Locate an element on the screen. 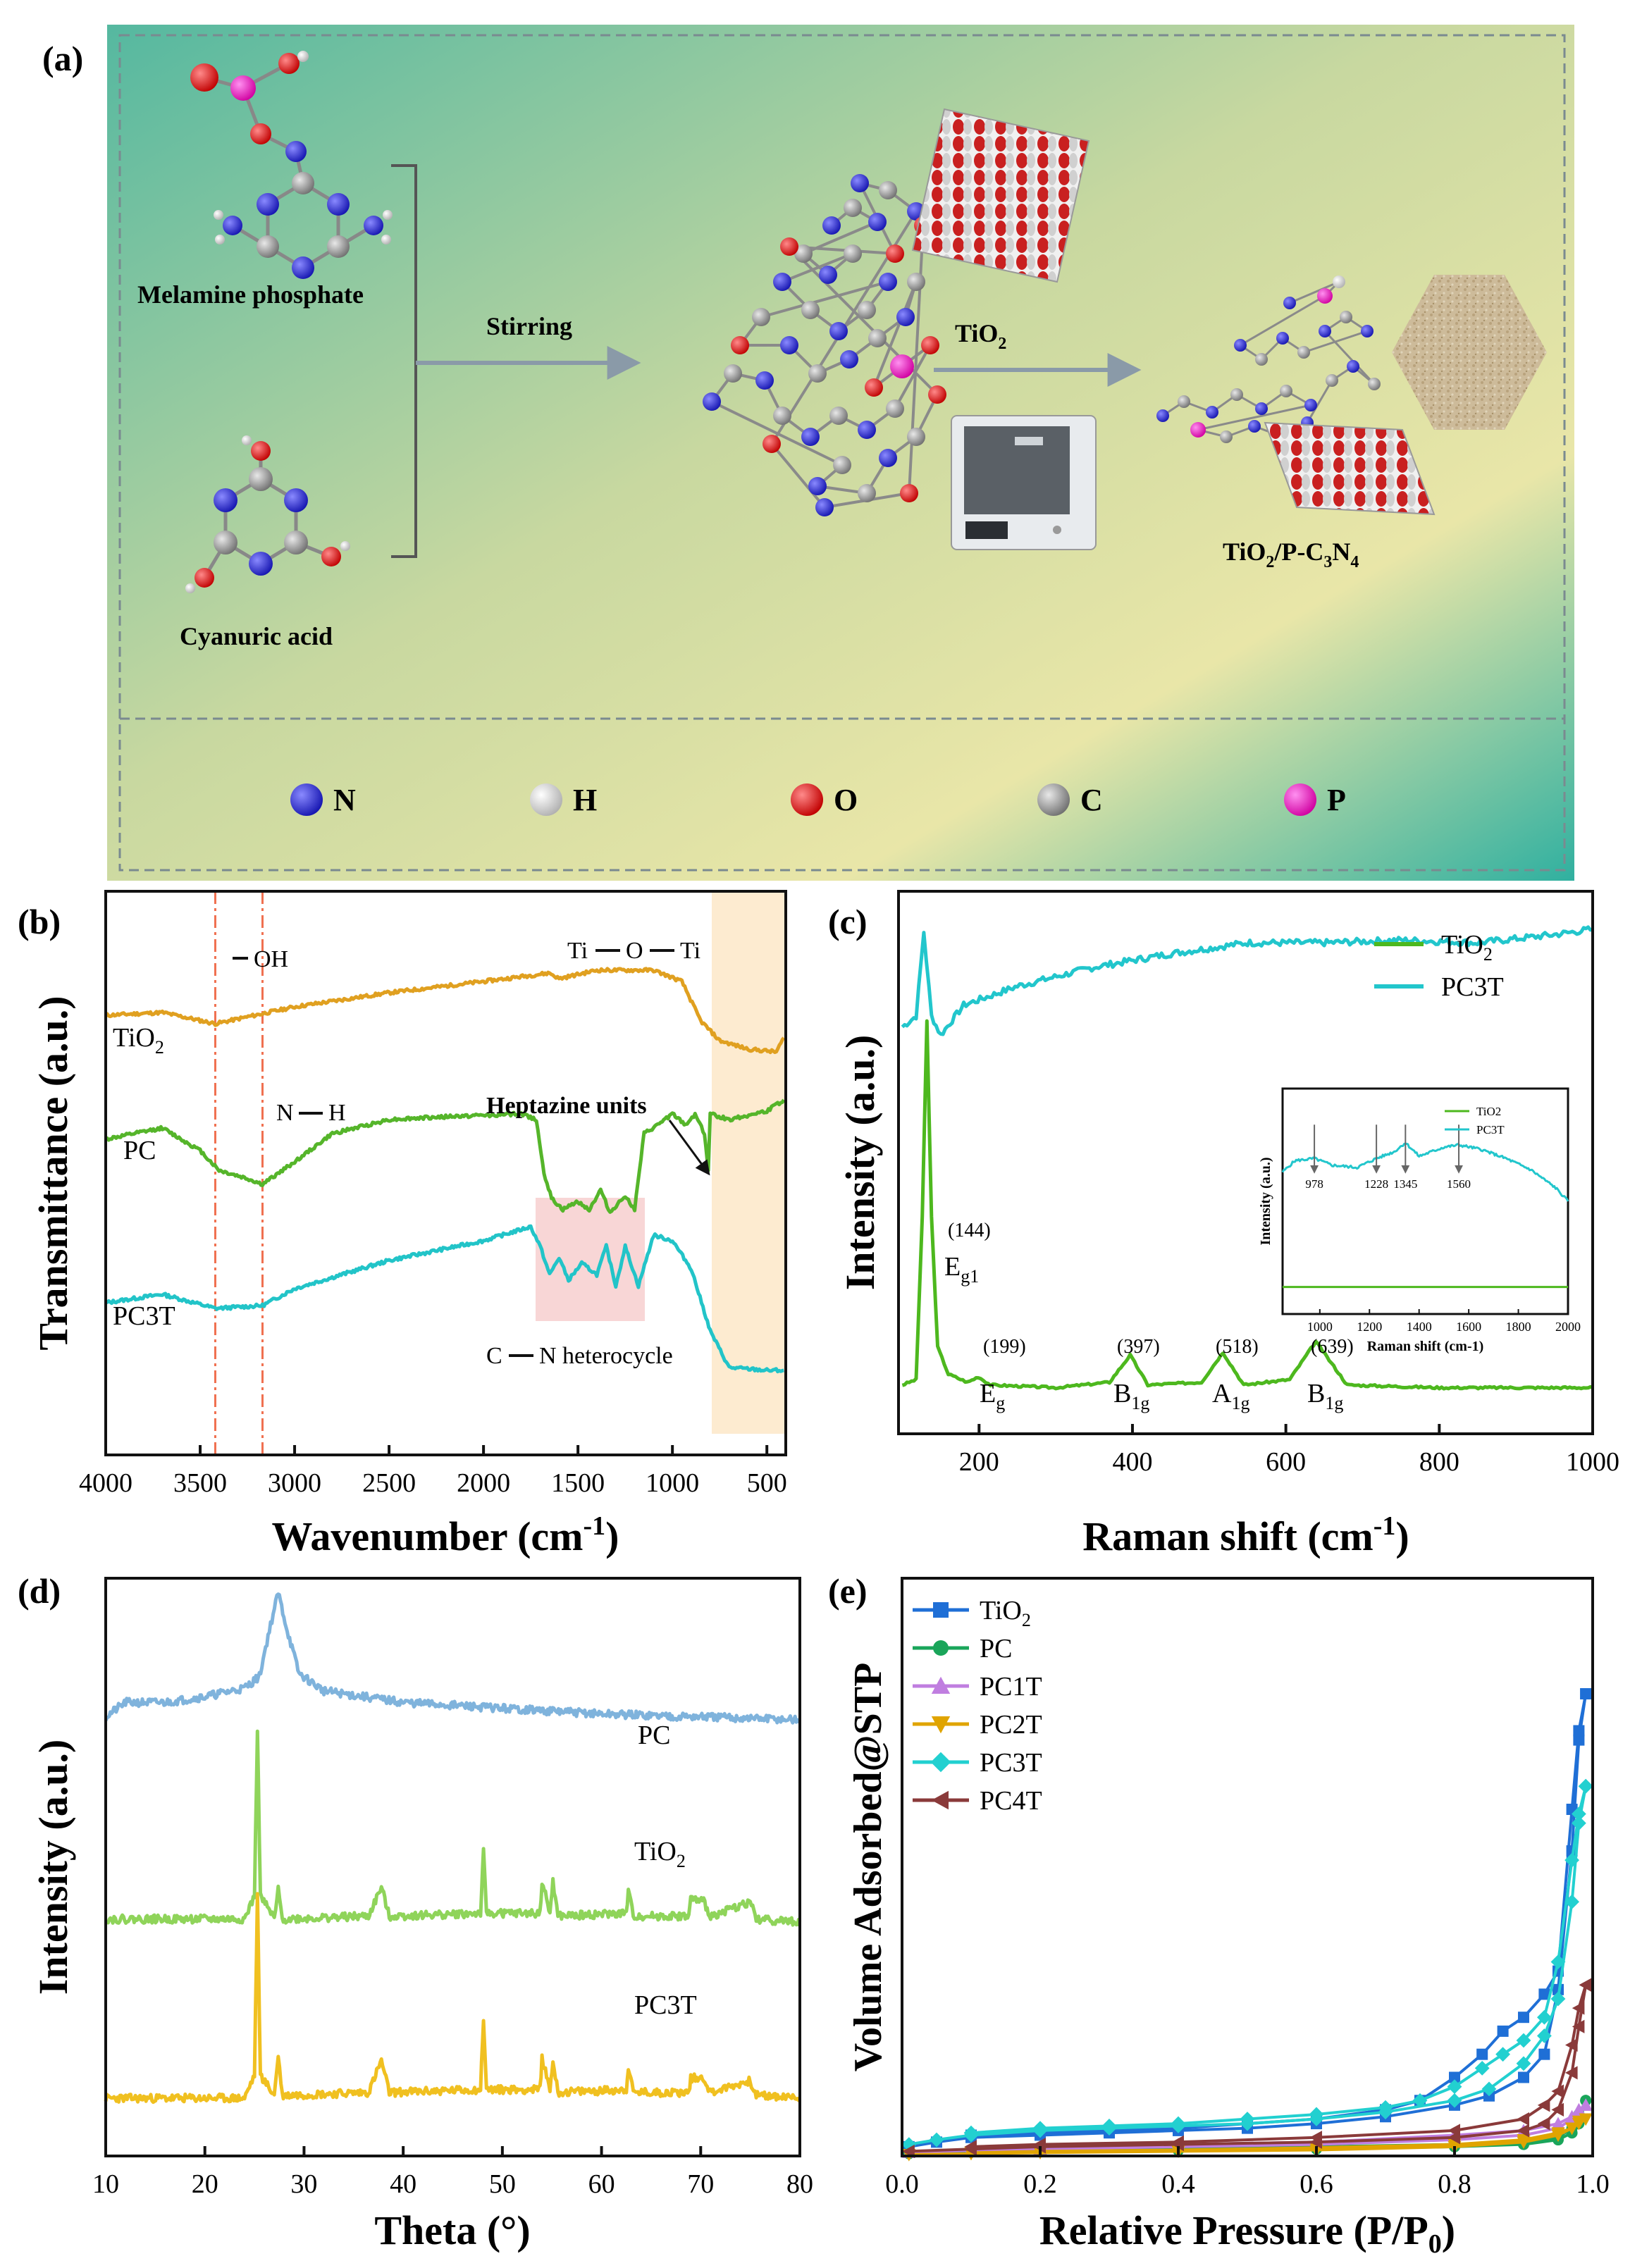 The height and width of the screenshot is (2268, 1642). inset-peak-label-978: 978 is located at coordinates (1314, 1184).